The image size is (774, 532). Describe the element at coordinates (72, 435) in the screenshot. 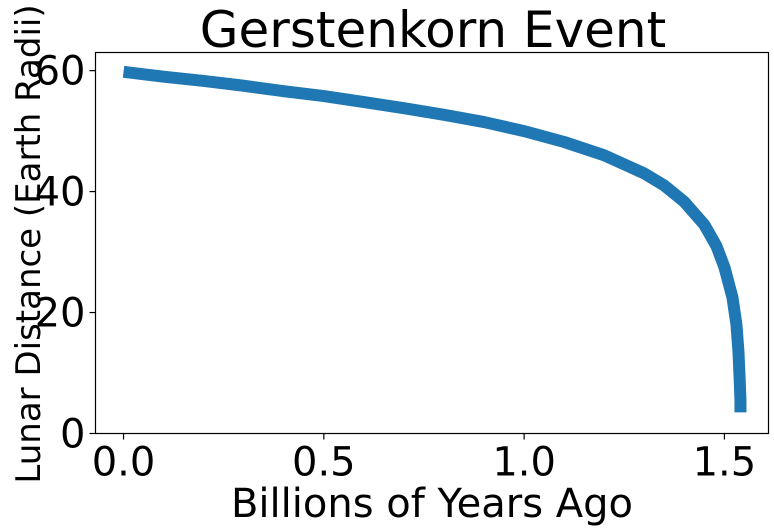

I see `y-tick-label: 0` at that location.